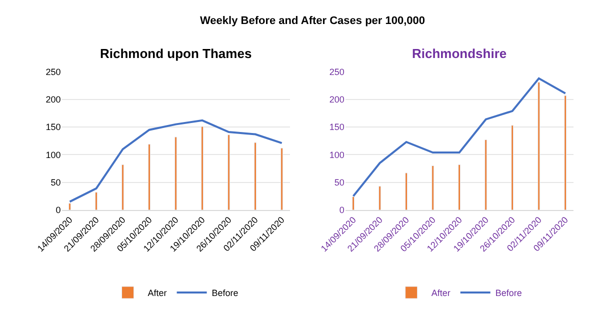 The width and height of the screenshot is (600, 320). Describe the element at coordinates (176, 53) in the screenshot. I see `chart-title: Richmond upon Thames` at that location.